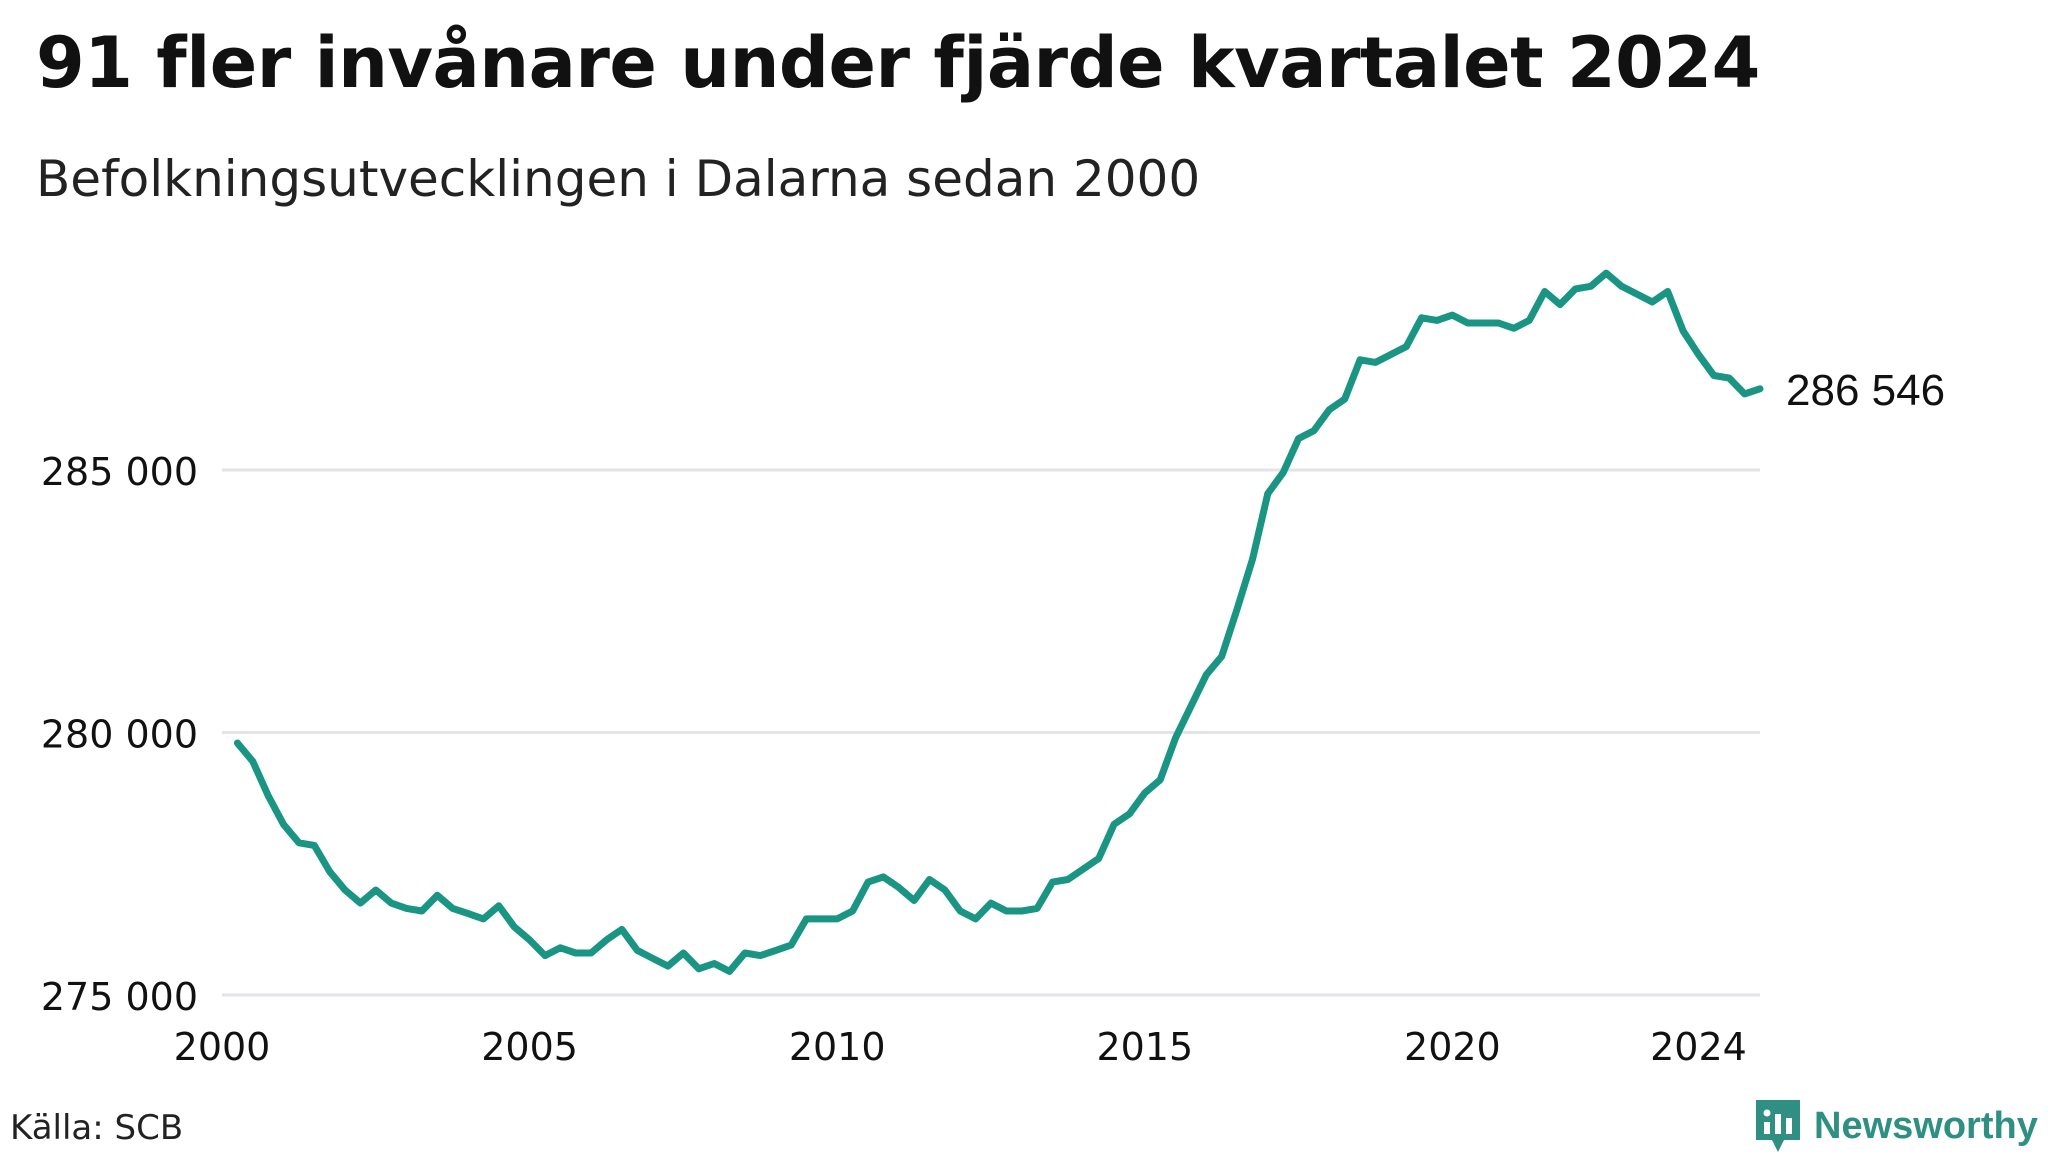 The width and height of the screenshot is (2048, 1156). Describe the element at coordinates (1144, 1047) in the screenshot. I see `x-tick-label: 2015` at that location.